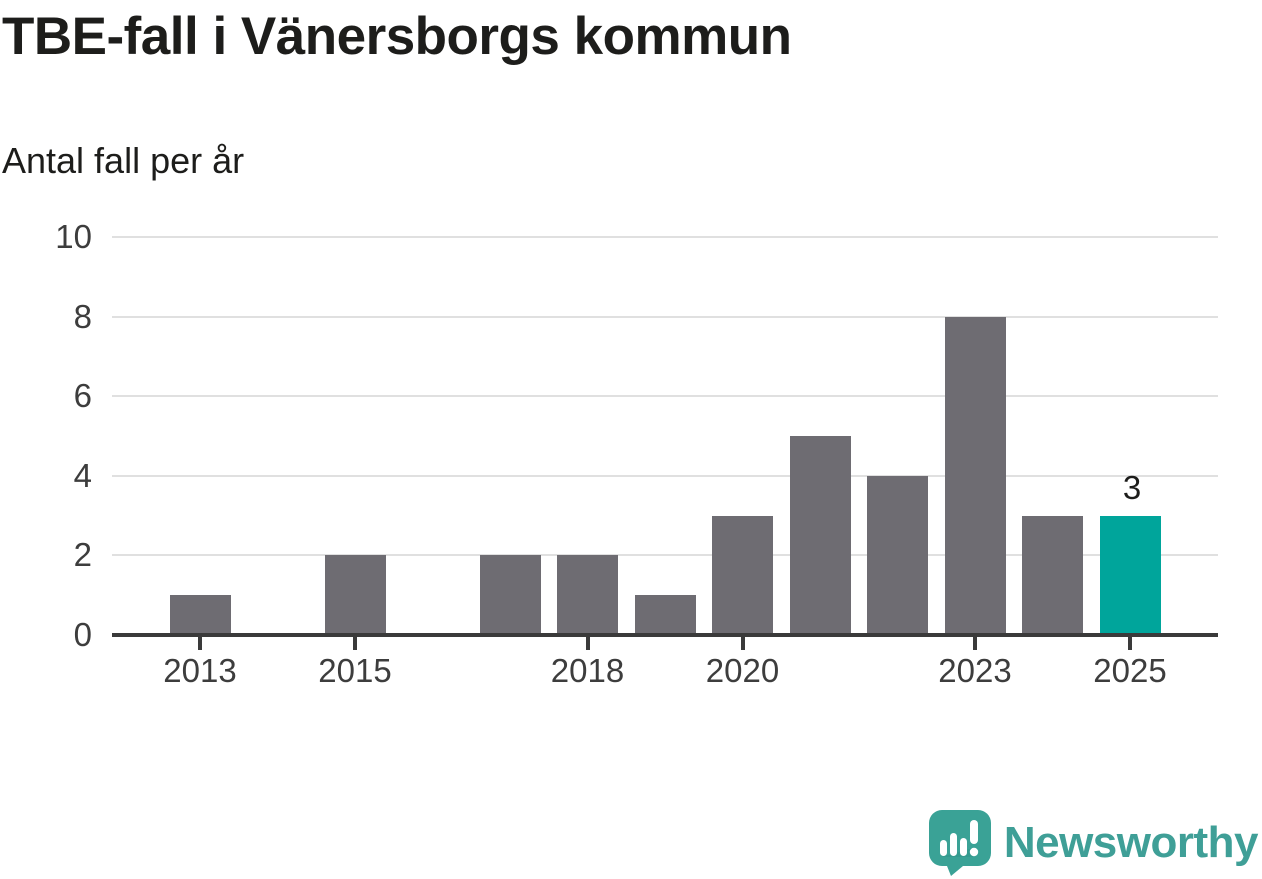  I want to click on x-tick-2023, so click(975, 643).